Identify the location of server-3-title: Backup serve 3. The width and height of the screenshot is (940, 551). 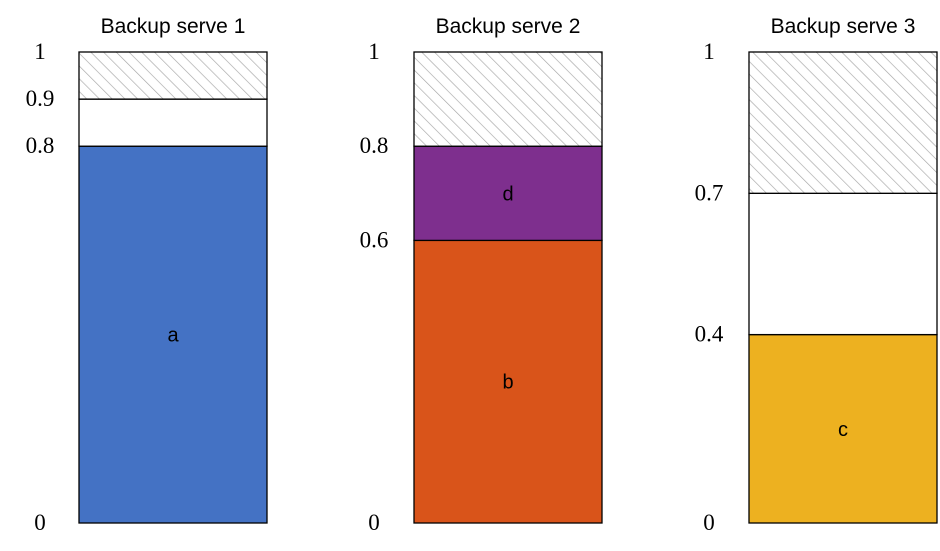
(843, 26).